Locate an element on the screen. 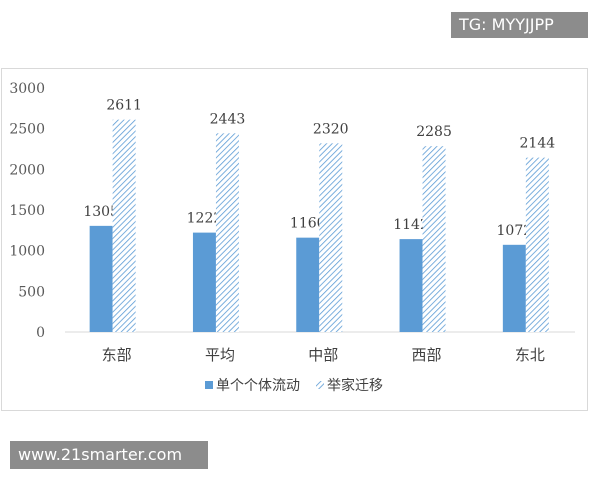  data-label: 1142 is located at coordinates (411, 225).